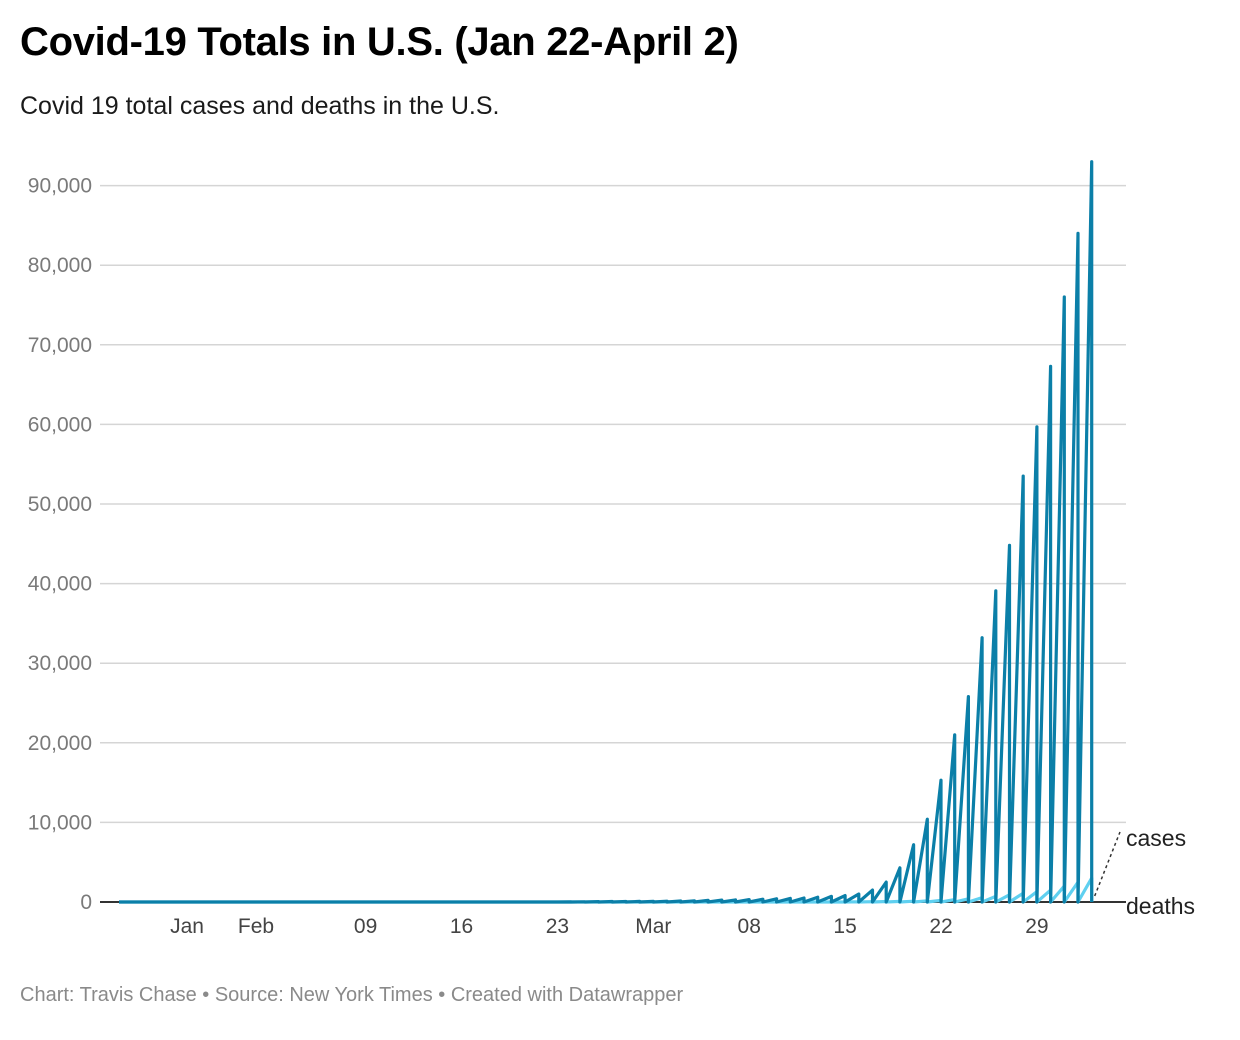 This screenshot has height=1040, width=1240. I want to click on x-tick-label: 16, so click(461, 926).